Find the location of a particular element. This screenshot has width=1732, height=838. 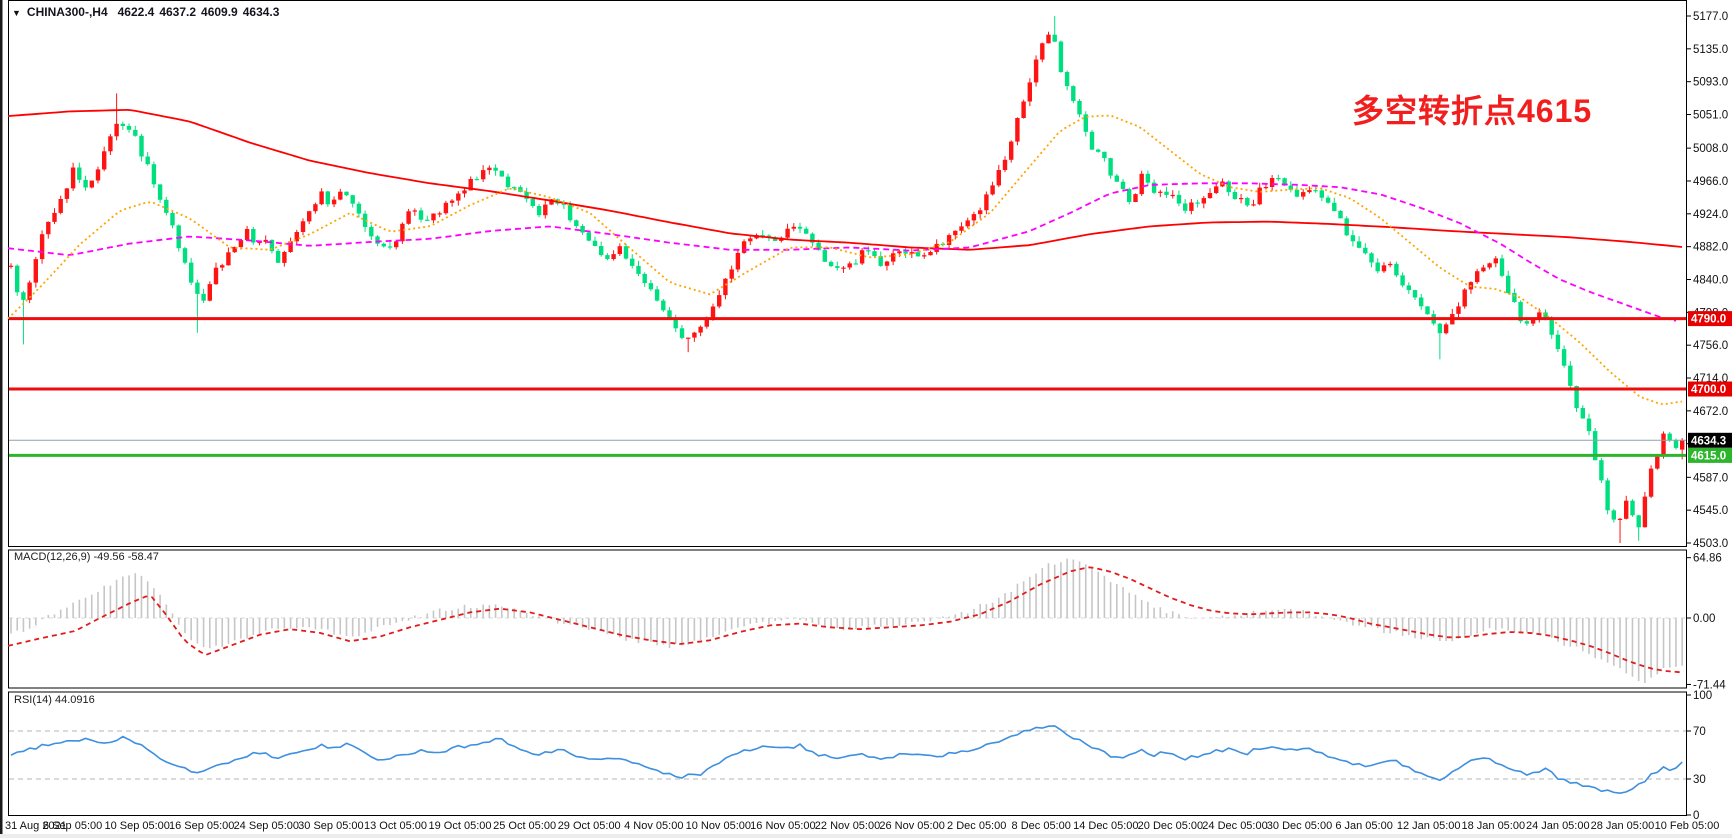

rsi-axis-label: 100 is located at coordinates (1702, 696).